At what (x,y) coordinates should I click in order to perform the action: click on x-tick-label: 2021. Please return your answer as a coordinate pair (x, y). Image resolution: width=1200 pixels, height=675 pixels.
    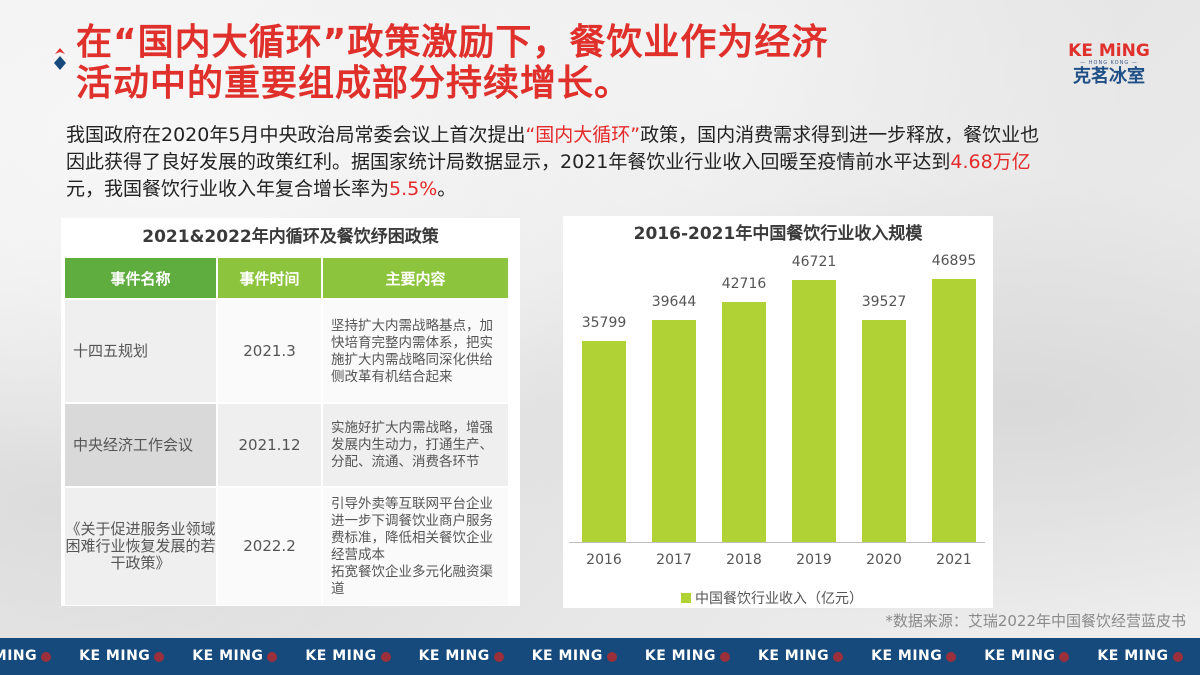
    Looking at the image, I should click on (954, 560).